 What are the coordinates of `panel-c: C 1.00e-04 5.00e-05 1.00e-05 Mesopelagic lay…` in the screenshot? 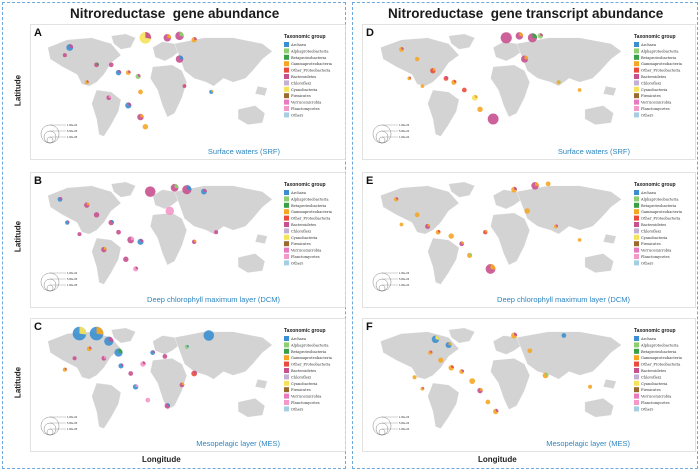 It's located at (188, 385).